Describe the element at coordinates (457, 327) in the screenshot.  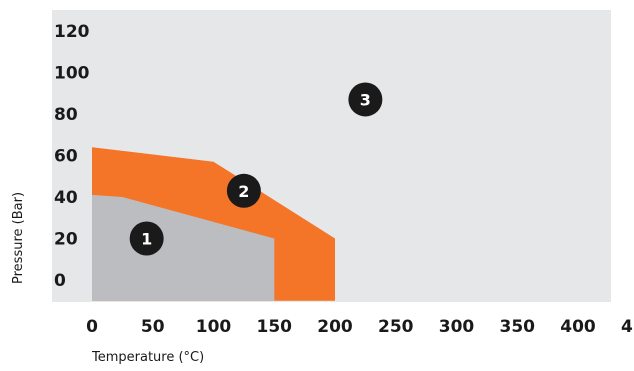
I see `x-tick-label: 300` at that location.